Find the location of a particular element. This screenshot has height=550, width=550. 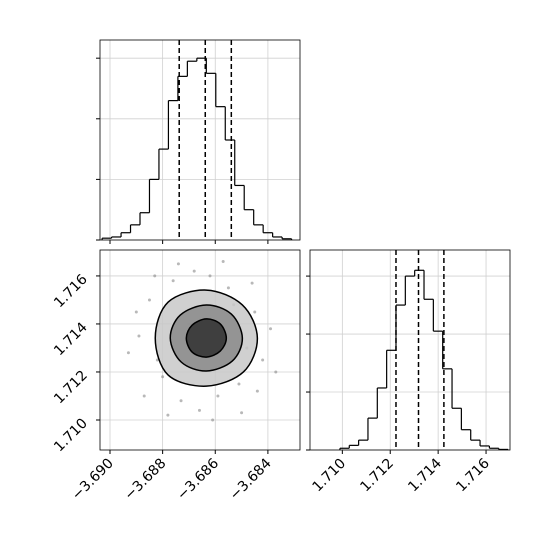

y-tick-label: 1.716 is located at coordinates (71, 291).